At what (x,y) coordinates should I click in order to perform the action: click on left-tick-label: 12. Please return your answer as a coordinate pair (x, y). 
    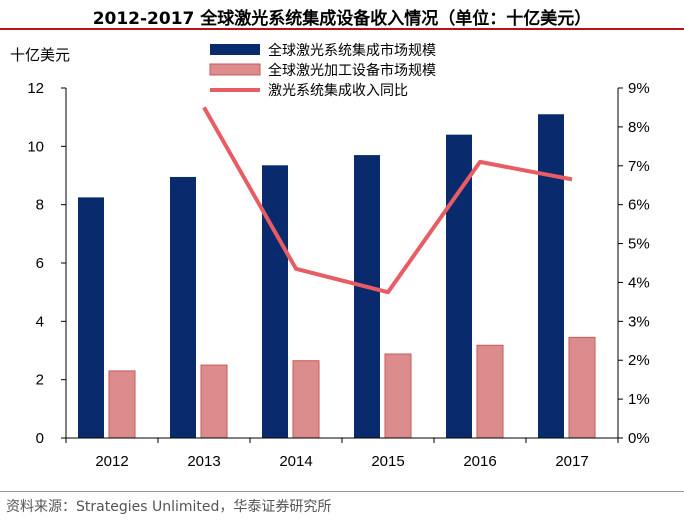
    Looking at the image, I should click on (35, 88).